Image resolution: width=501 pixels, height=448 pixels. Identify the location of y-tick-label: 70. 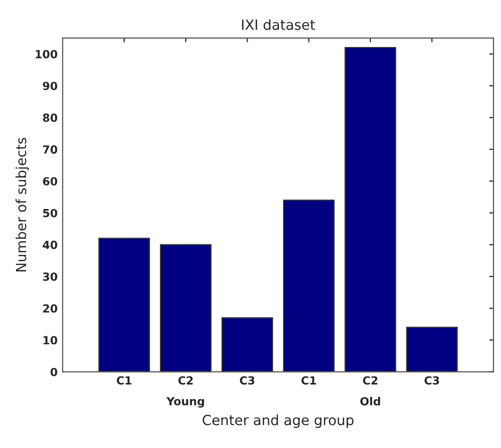
(50, 149).